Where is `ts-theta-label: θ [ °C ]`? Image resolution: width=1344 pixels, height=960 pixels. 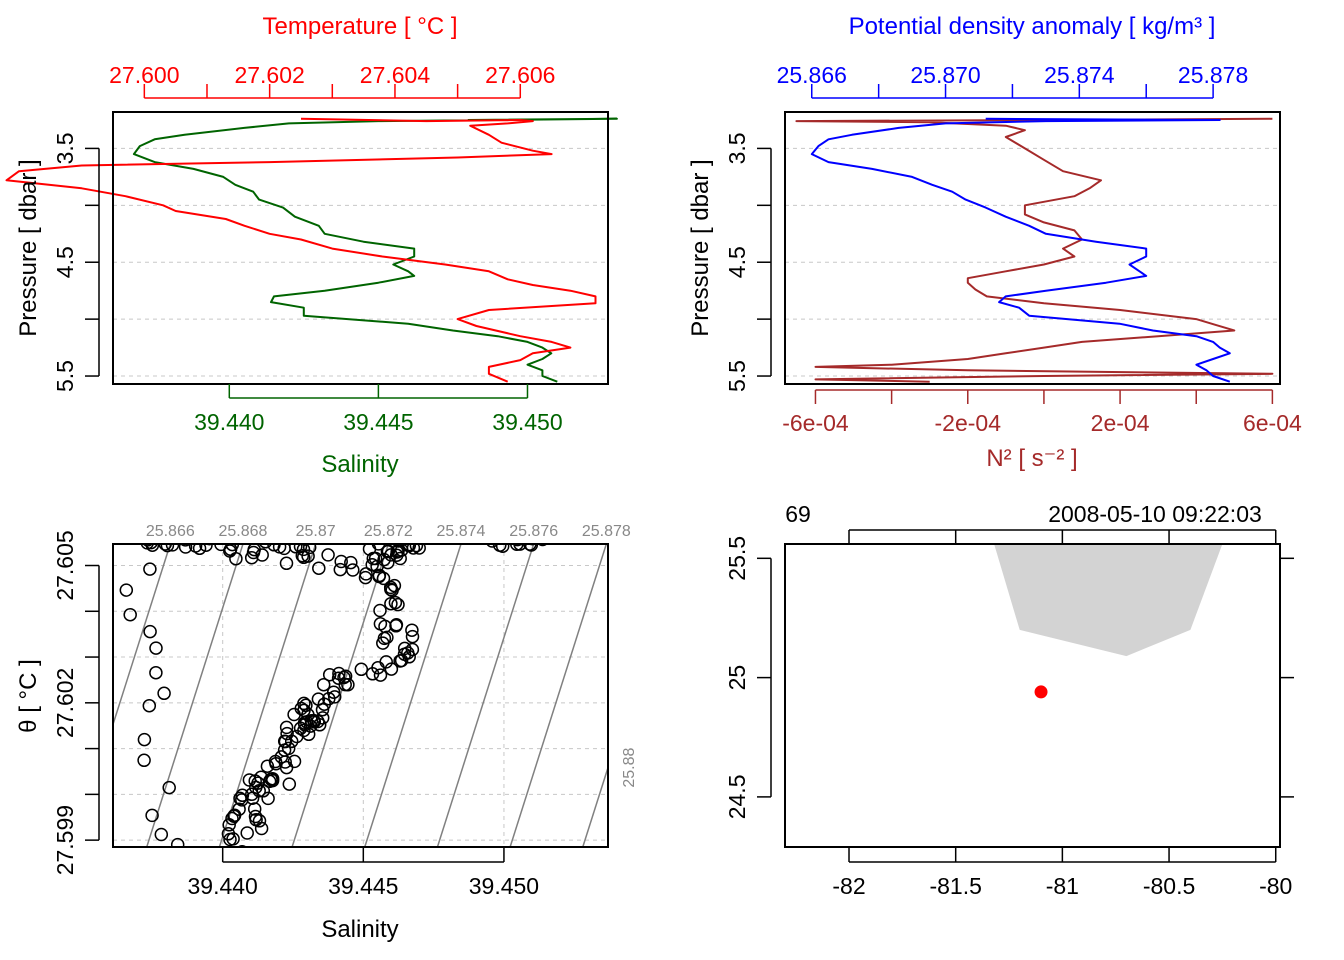 ts-theta-label: θ [ °C ] is located at coordinates (28, 696).